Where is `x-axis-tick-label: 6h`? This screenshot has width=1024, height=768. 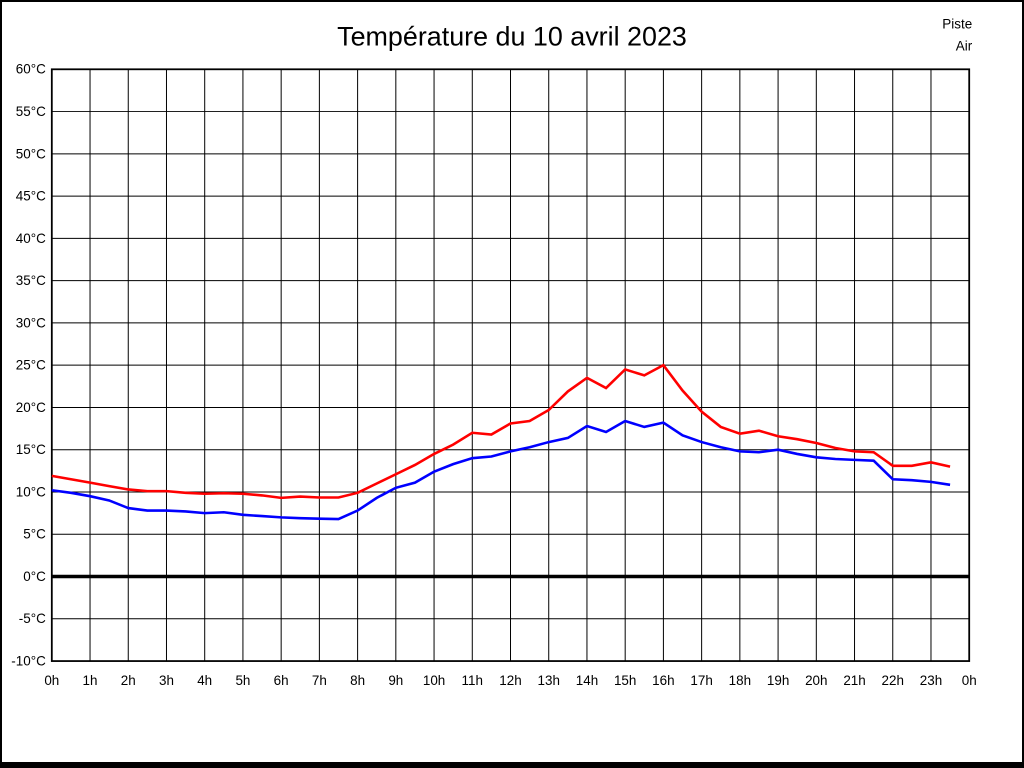
x-axis-tick-label: 6h is located at coordinates (281, 680).